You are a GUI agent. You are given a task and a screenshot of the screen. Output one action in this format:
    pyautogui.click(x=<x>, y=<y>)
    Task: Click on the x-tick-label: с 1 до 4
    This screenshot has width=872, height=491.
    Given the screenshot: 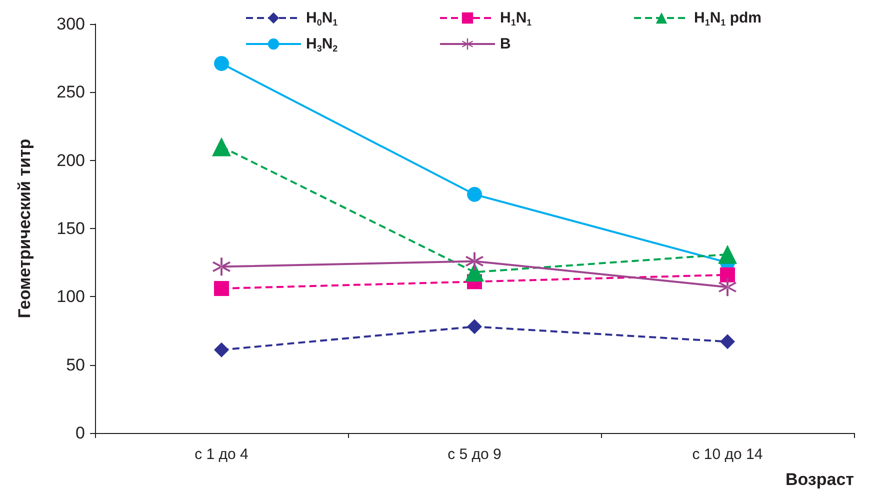 What is the action you would take?
    pyautogui.click(x=221, y=454)
    